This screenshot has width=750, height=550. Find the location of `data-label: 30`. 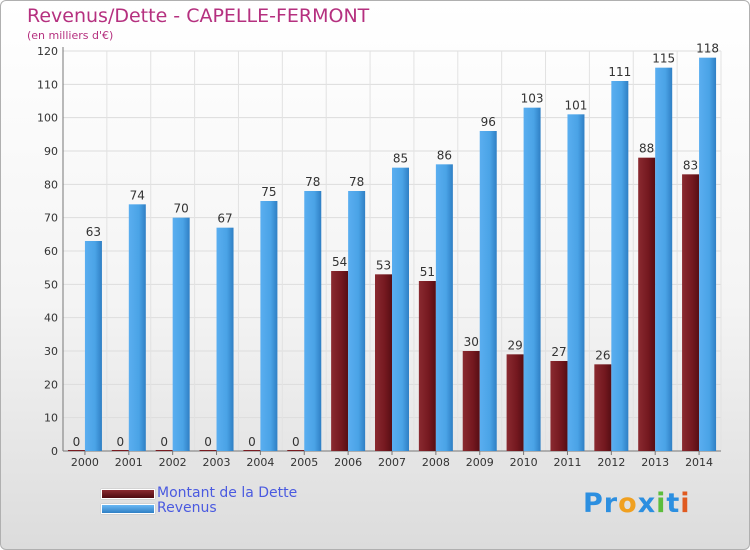

data-label: 30 is located at coordinates (471, 342).